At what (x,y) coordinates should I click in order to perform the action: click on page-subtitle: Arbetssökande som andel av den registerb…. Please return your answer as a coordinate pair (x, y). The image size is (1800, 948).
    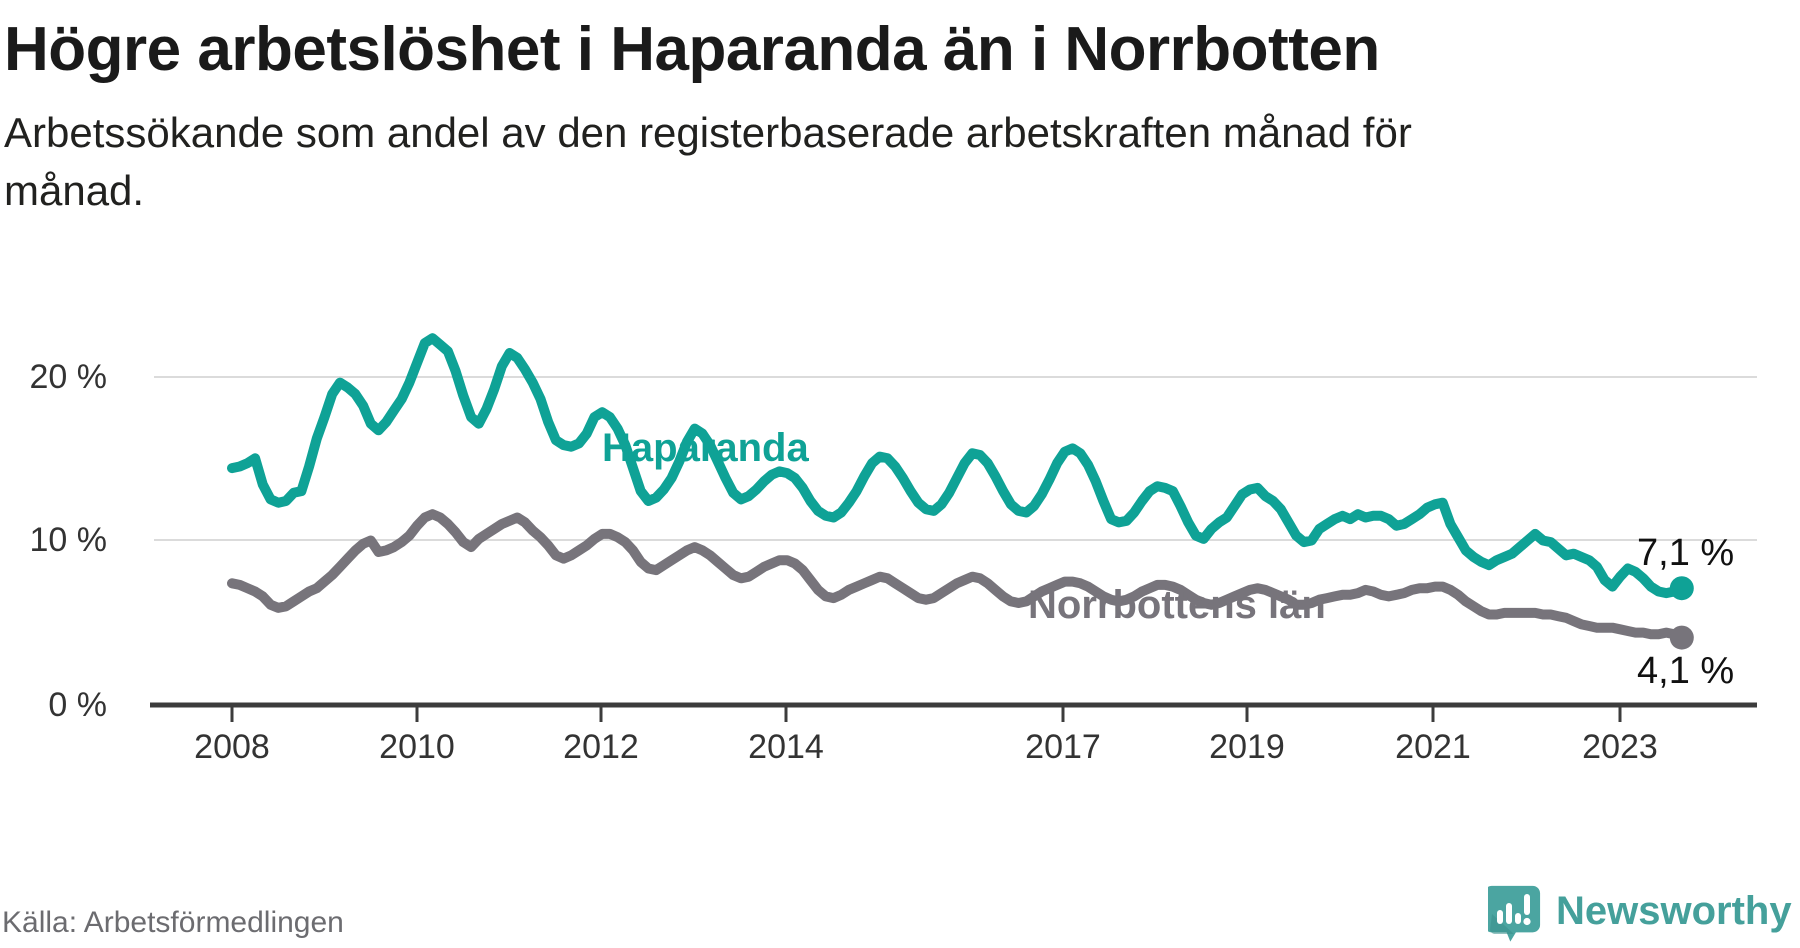
    Looking at the image, I should click on (708, 161).